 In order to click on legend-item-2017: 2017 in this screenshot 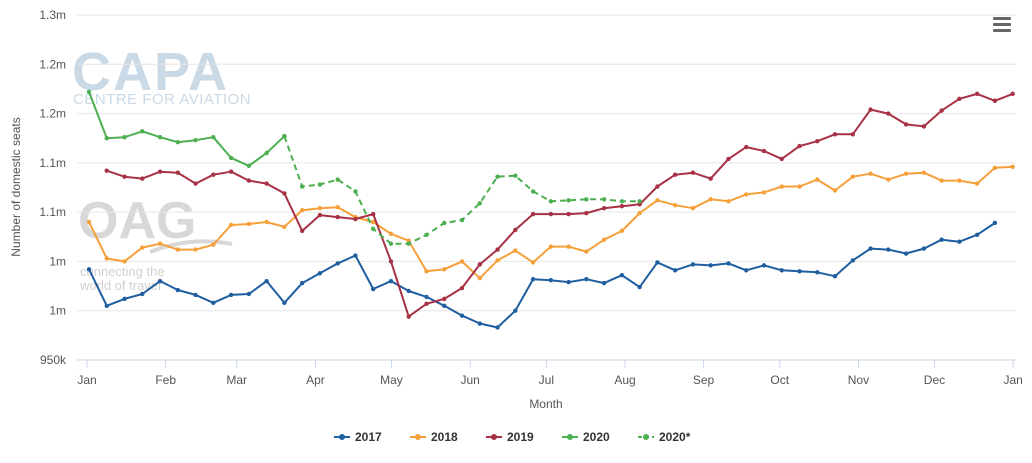, I will do `click(358, 437)`.